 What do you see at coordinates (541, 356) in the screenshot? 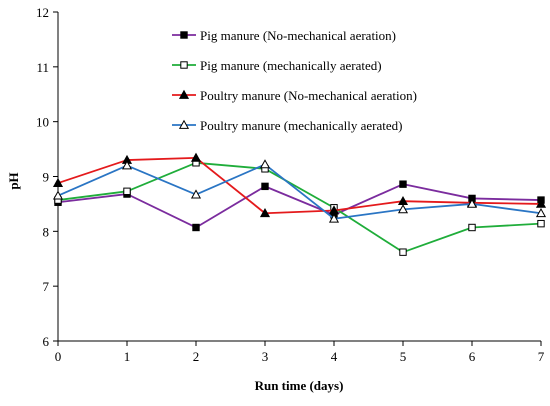
I see `x-tick-label: 7` at bounding box center [541, 356].